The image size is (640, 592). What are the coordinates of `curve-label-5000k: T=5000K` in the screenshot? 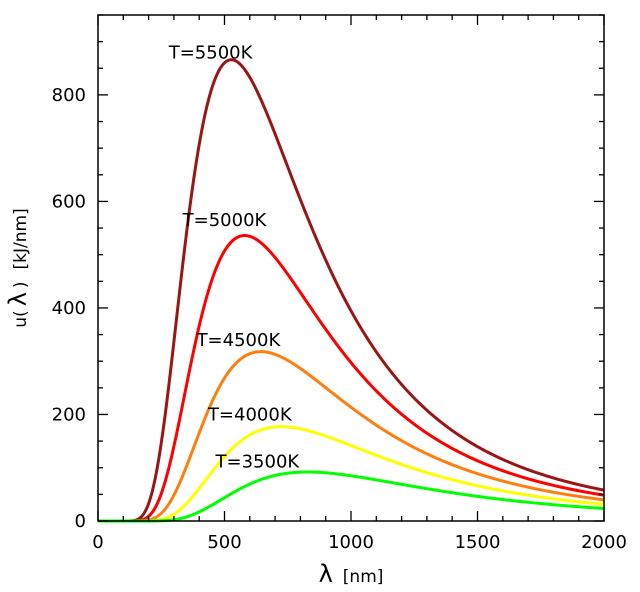 It's located at (225, 220).